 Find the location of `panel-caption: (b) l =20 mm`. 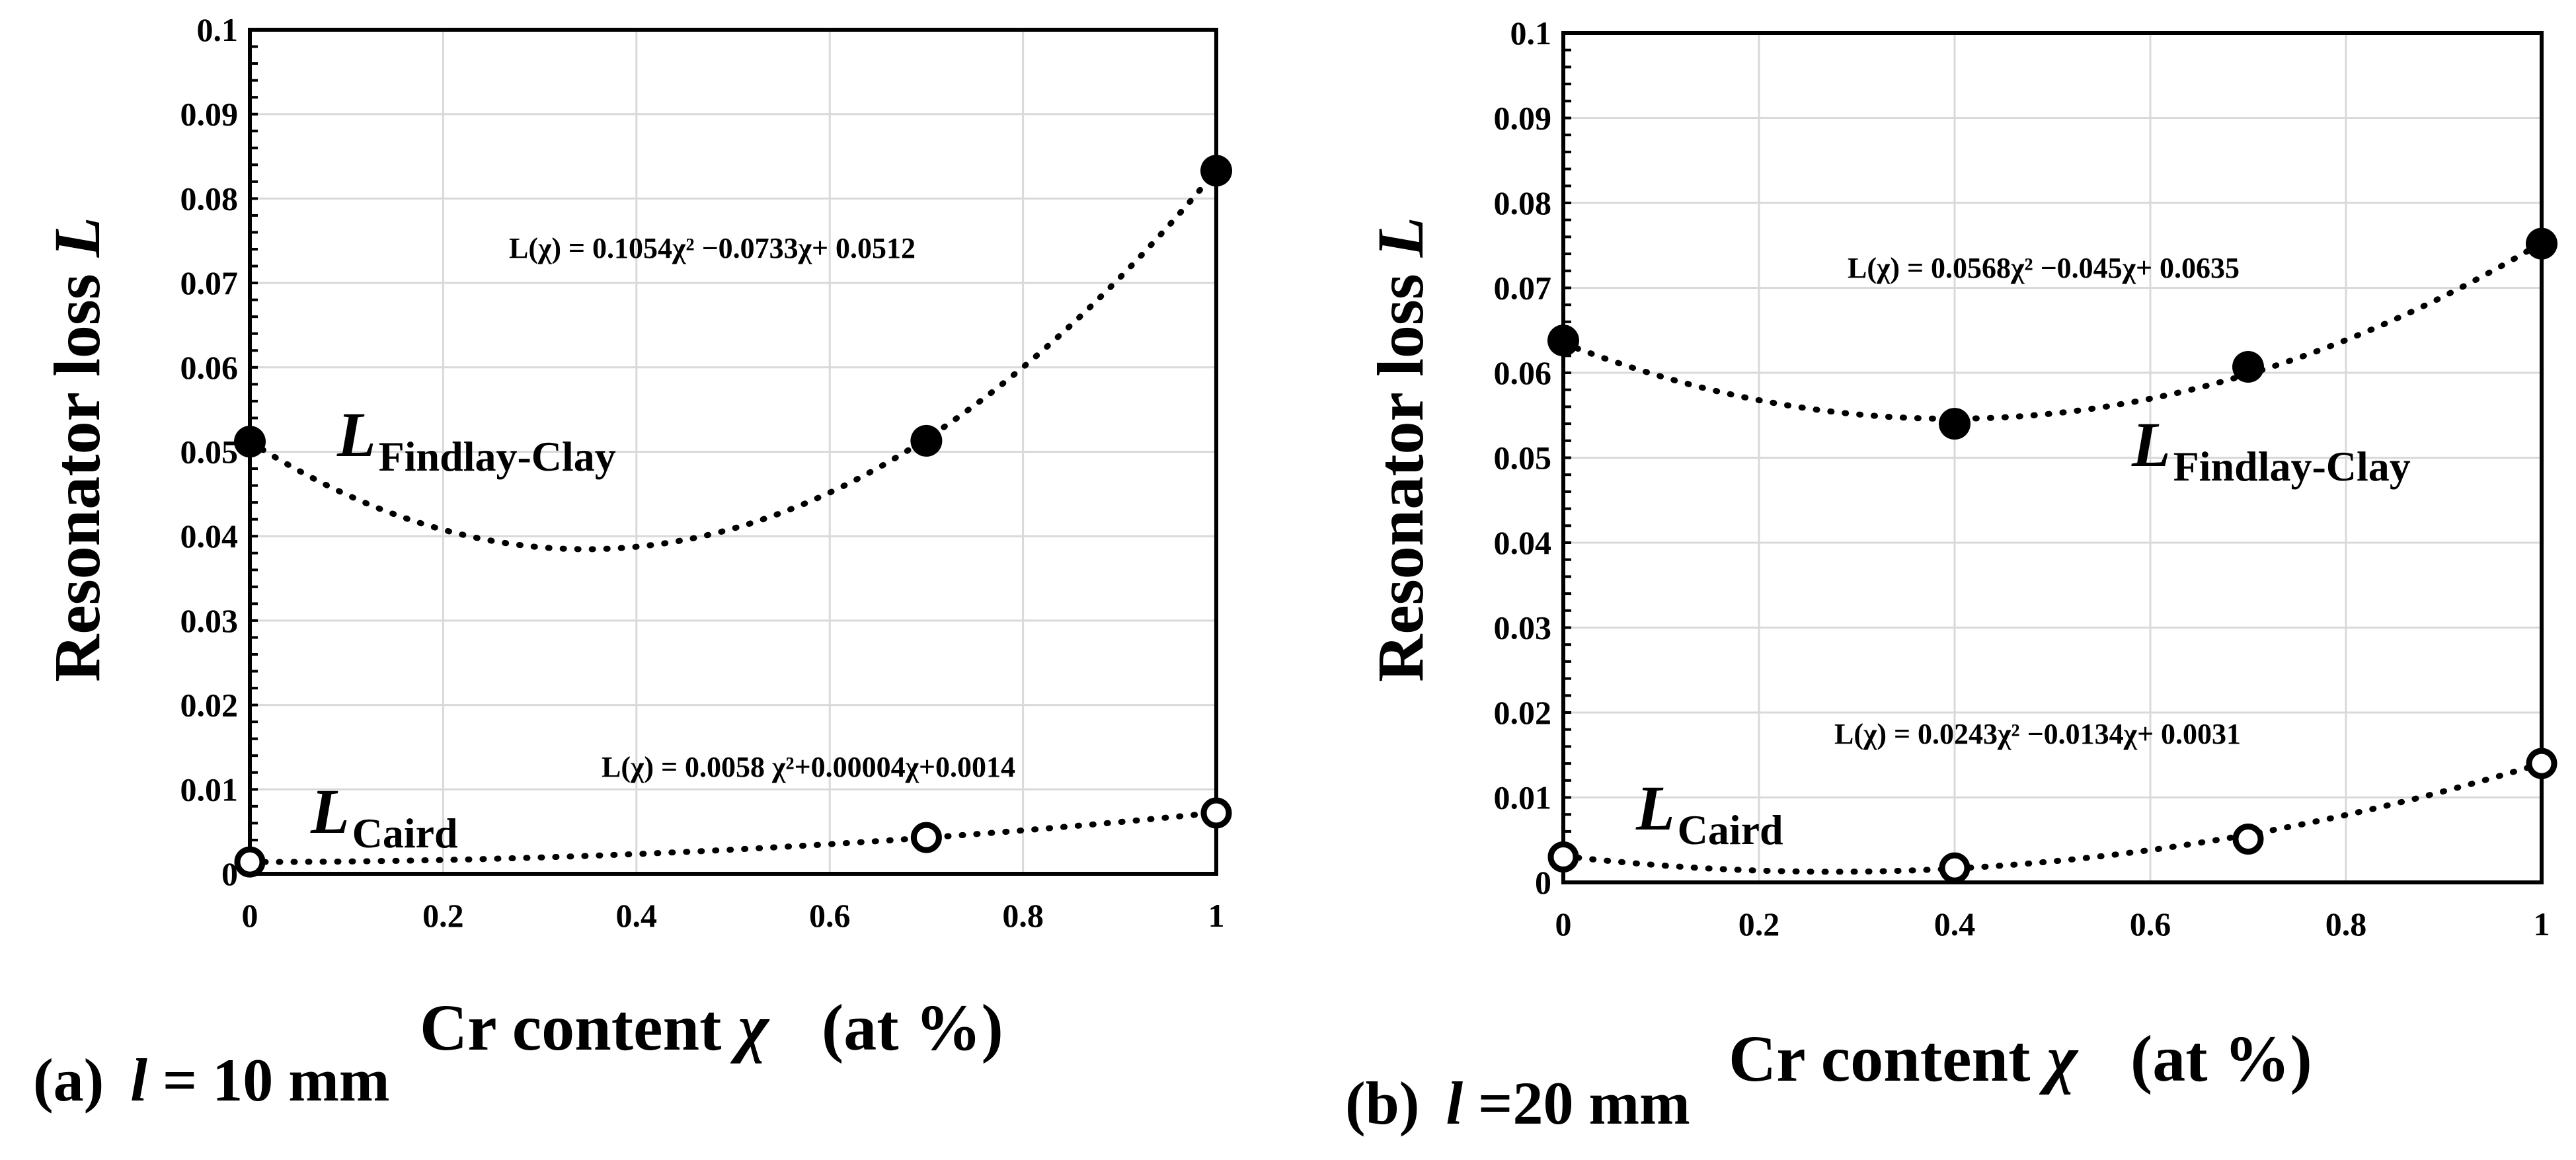

panel-caption: (b) l =20 mm is located at coordinates (1517, 1103).